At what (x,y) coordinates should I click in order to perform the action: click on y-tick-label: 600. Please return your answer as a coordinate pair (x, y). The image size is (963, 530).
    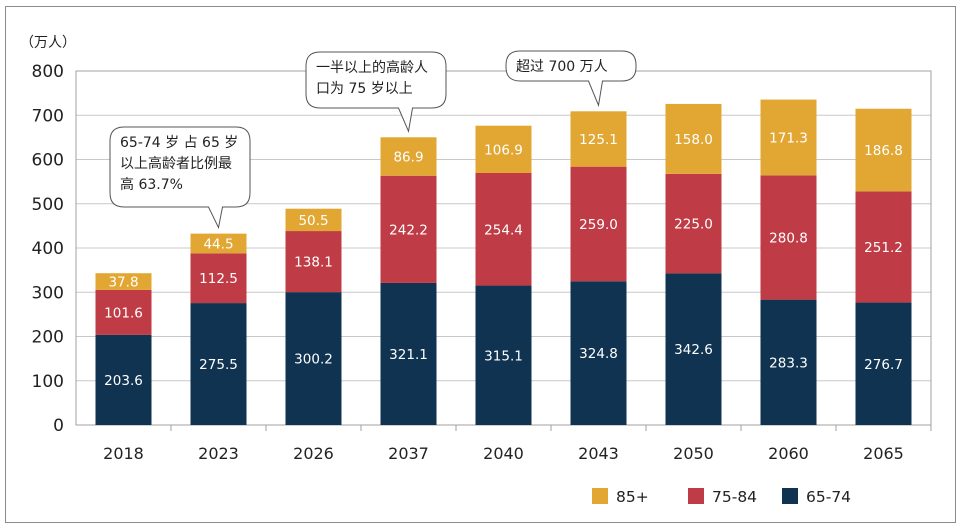
    Looking at the image, I should click on (48, 161).